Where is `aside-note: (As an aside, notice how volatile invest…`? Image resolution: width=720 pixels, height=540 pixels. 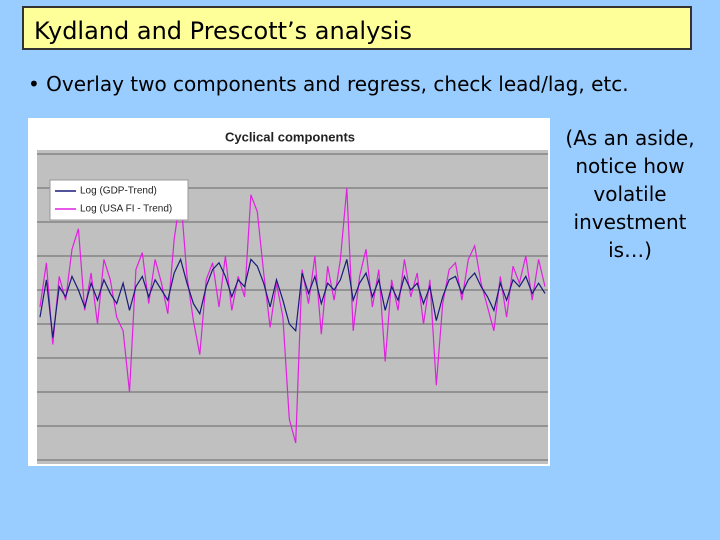
aside-note: (As an aside, notice how volatile invest… is located at coordinates (630, 194).